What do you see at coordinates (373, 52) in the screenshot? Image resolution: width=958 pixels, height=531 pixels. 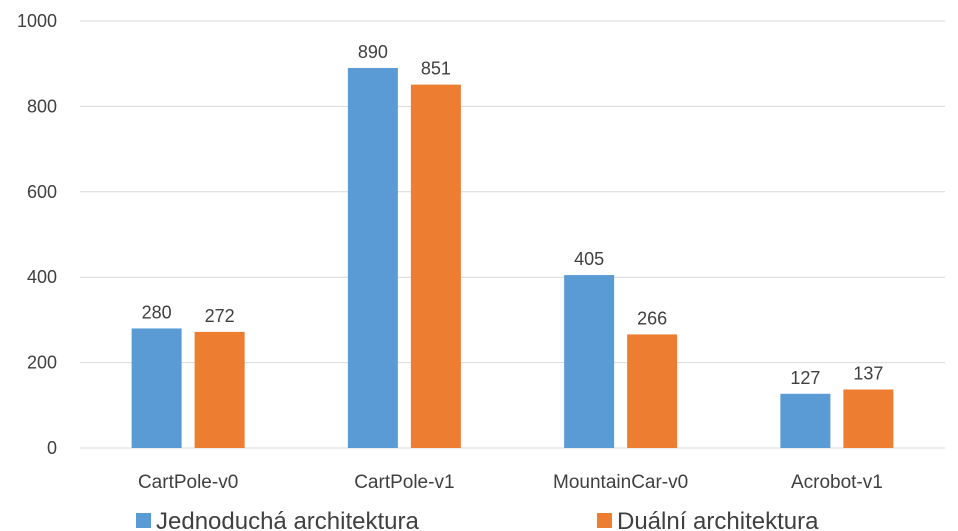 I see `data-label: 890` at bounding box center [373, 52].